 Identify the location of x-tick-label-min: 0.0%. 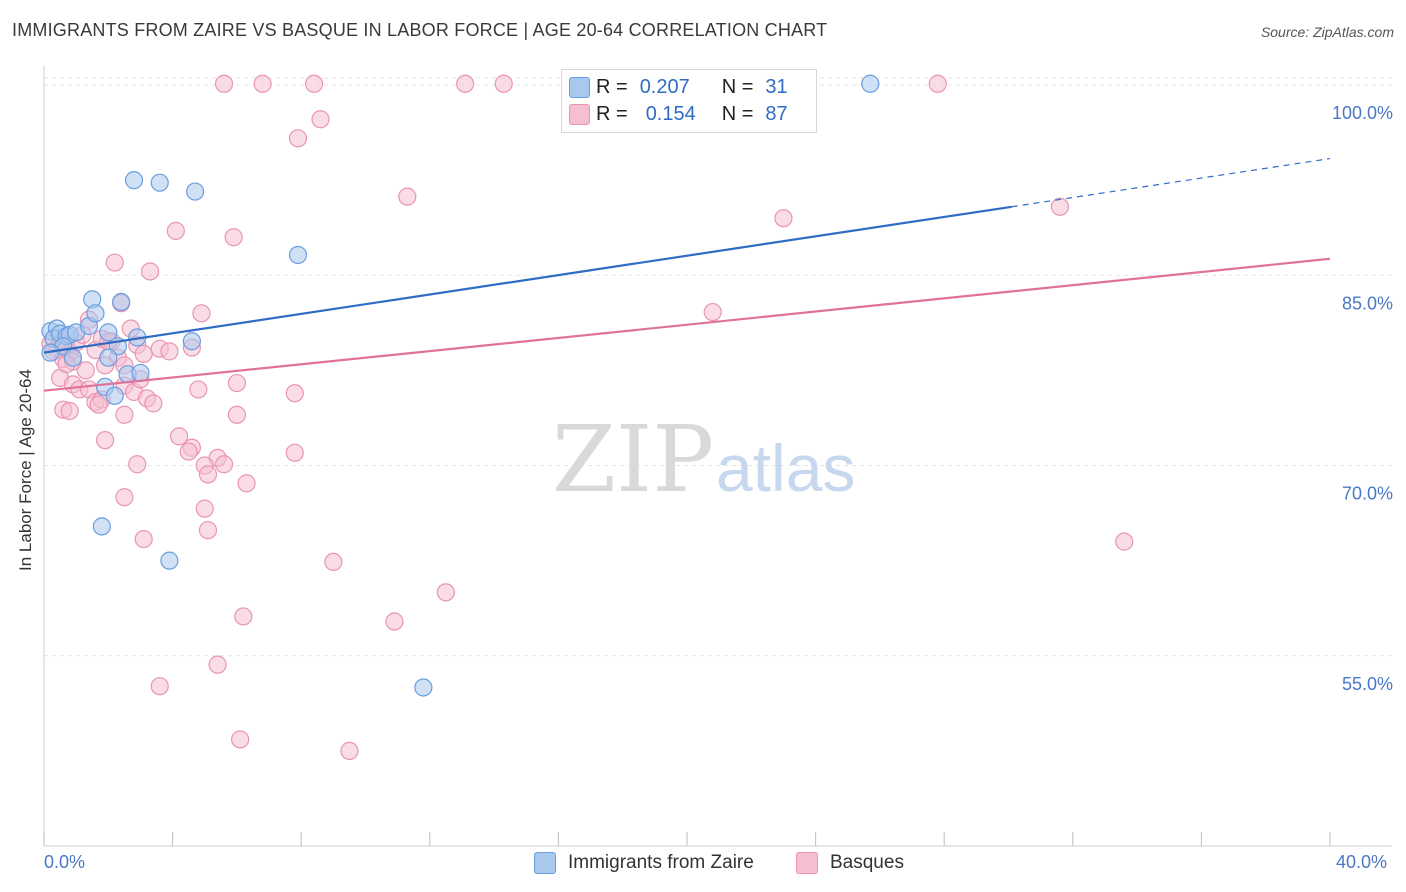
(65, 862).